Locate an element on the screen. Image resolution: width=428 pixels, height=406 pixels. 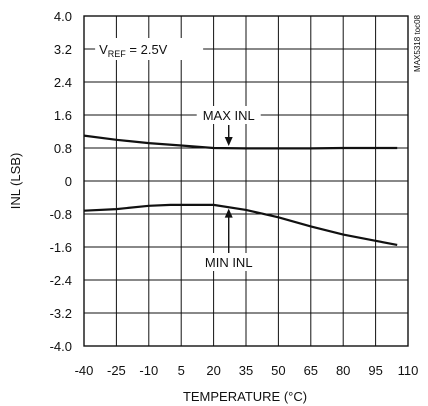
y-axis-title: INL (LSB) is located at coordinates (15, 181).